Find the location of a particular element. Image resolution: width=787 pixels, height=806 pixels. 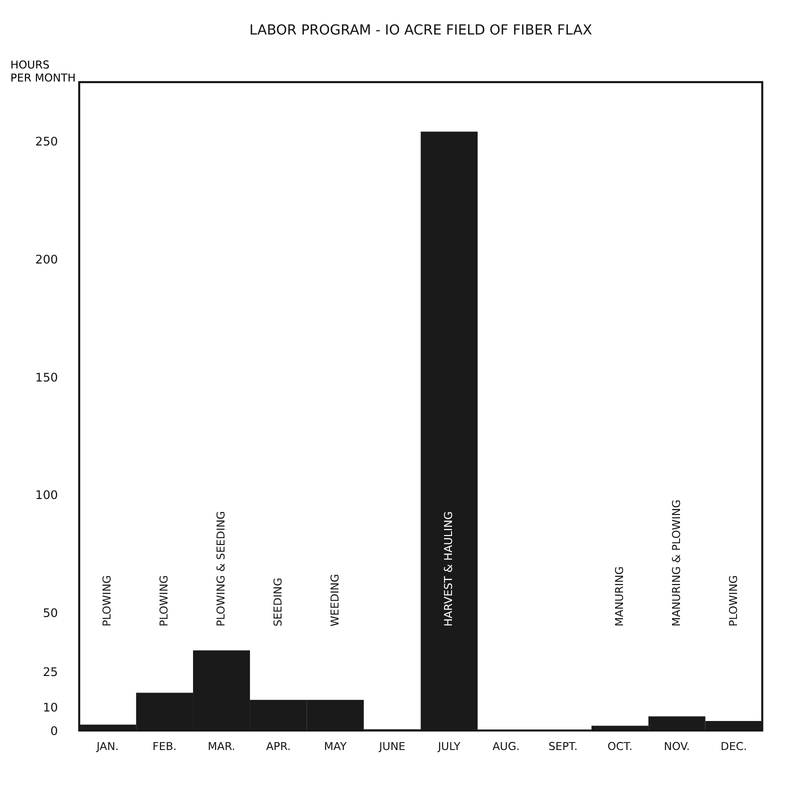

x-tick-label: SEPT. is located at coordinates (563, 746).